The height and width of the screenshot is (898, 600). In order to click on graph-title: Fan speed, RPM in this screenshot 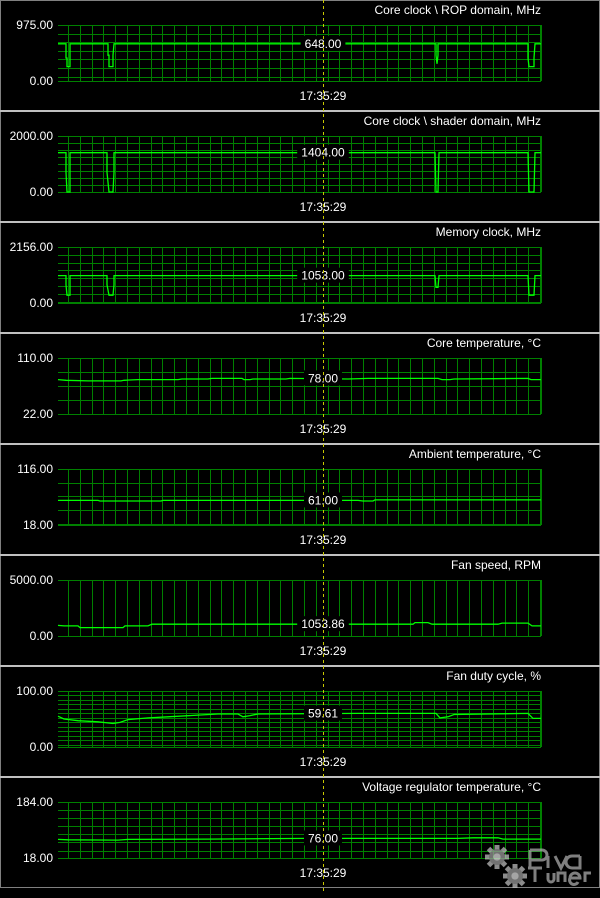, I will do `click(496, 565)`.